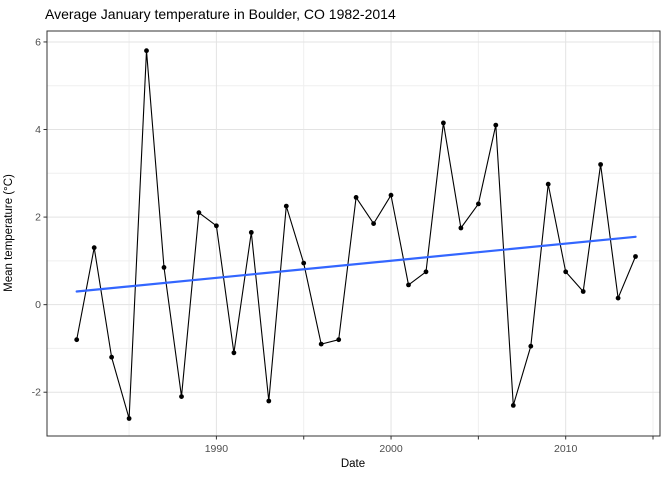 This screenshot has height=480, width=672. What do you see at coordinates (9, 233) in the screenshot?
I see `y-axis-title: Mean temperature (°C)` at bounding box center [9, 233].